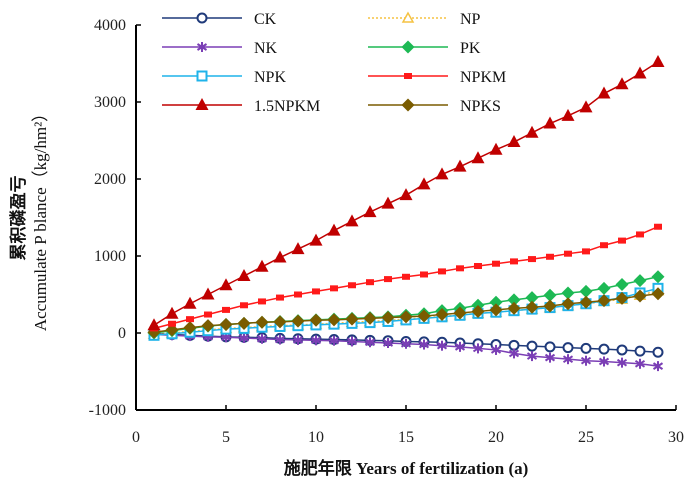  Describe the element at coordinates (107, 410) in the screenshot. I see `y-tick-label: -1000` at that location.